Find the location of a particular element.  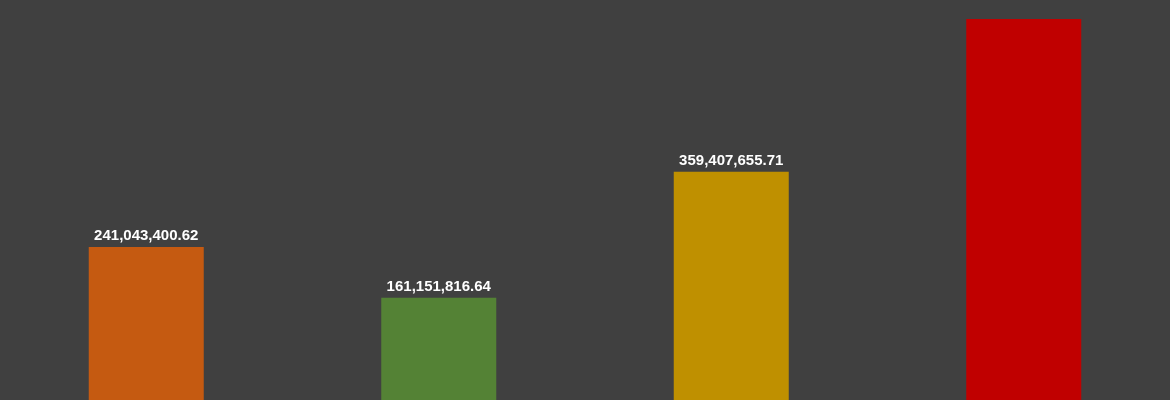

data-label: 241,043,400.62 is located at coordinates (146, 234).